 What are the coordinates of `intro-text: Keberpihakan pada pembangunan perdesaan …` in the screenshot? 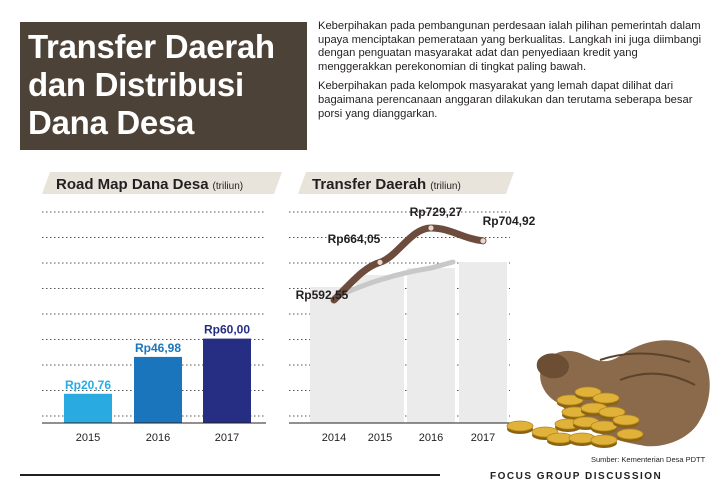 It's located at (514, 73).